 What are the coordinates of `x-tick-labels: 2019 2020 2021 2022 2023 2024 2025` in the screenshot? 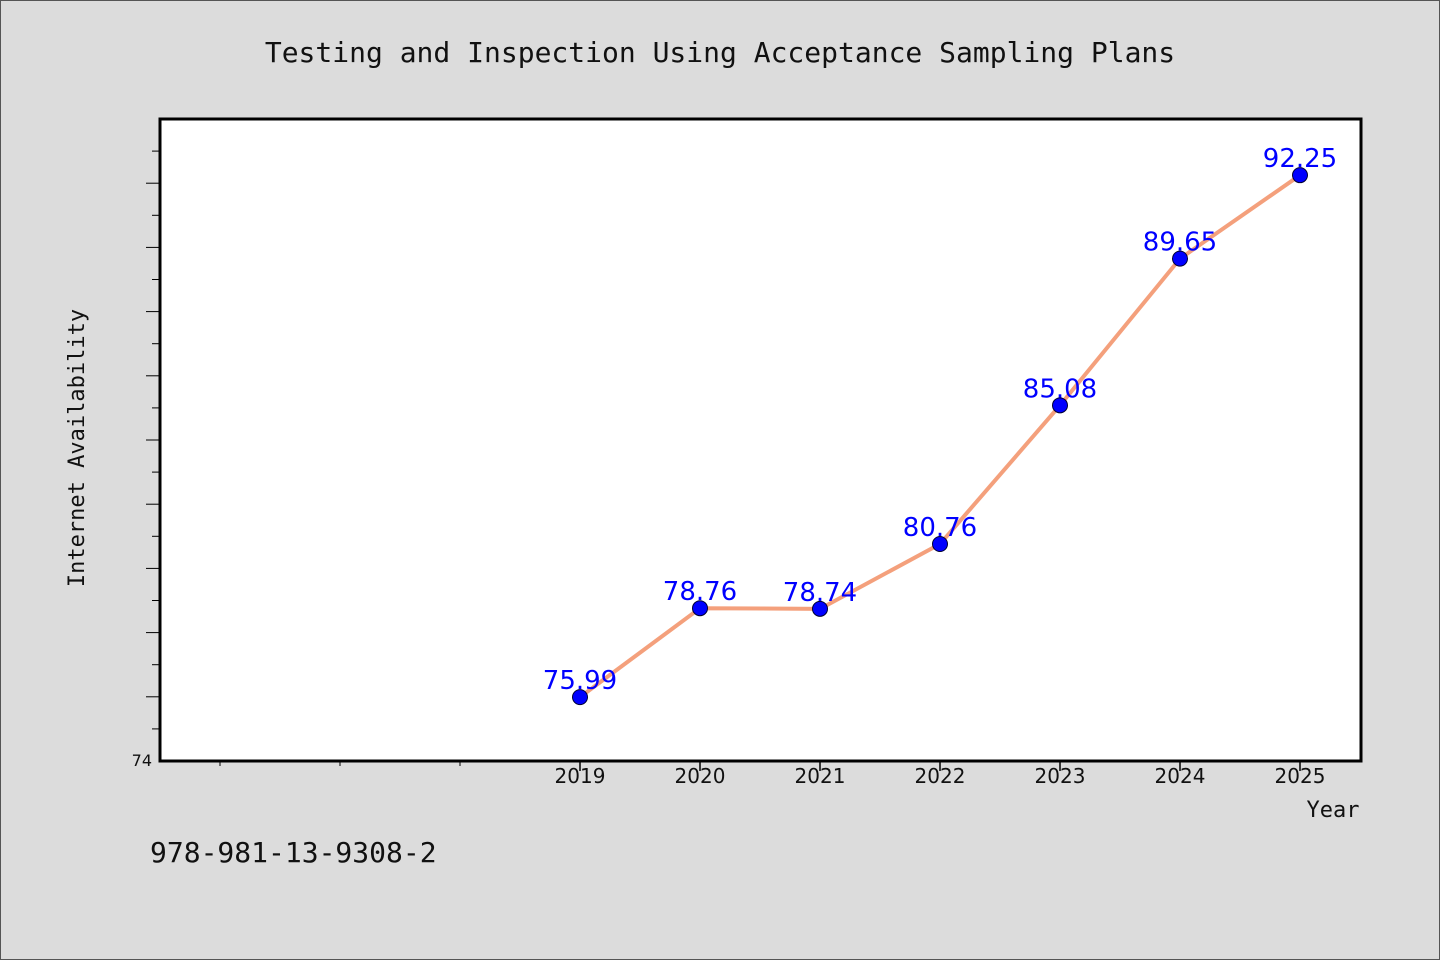 It's located at (940, 776).